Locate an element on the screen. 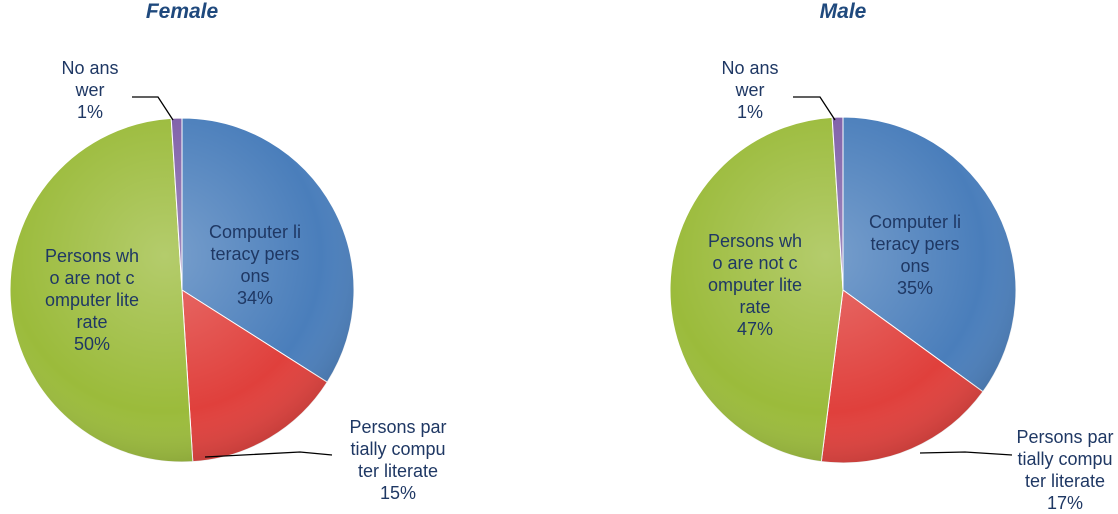  data-label: Persons who are not computer literate 50% is located at coordinates (92, 300).